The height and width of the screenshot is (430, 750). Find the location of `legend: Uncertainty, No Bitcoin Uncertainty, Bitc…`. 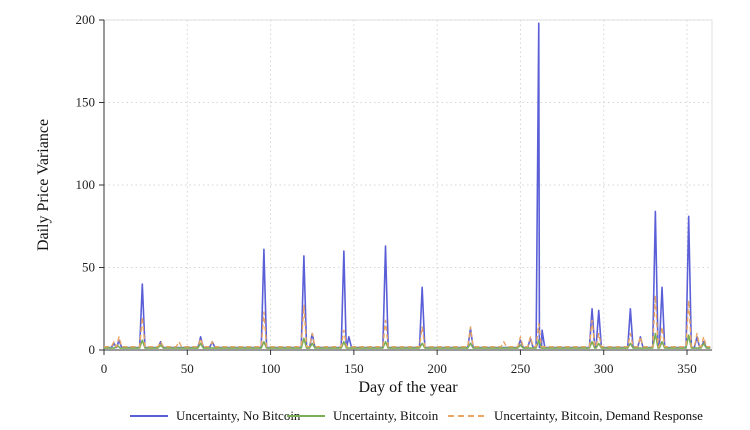

legend: Uncertainty, No Bitcoin Uncertainty, Bitc… is located at coordinates (416, 415).